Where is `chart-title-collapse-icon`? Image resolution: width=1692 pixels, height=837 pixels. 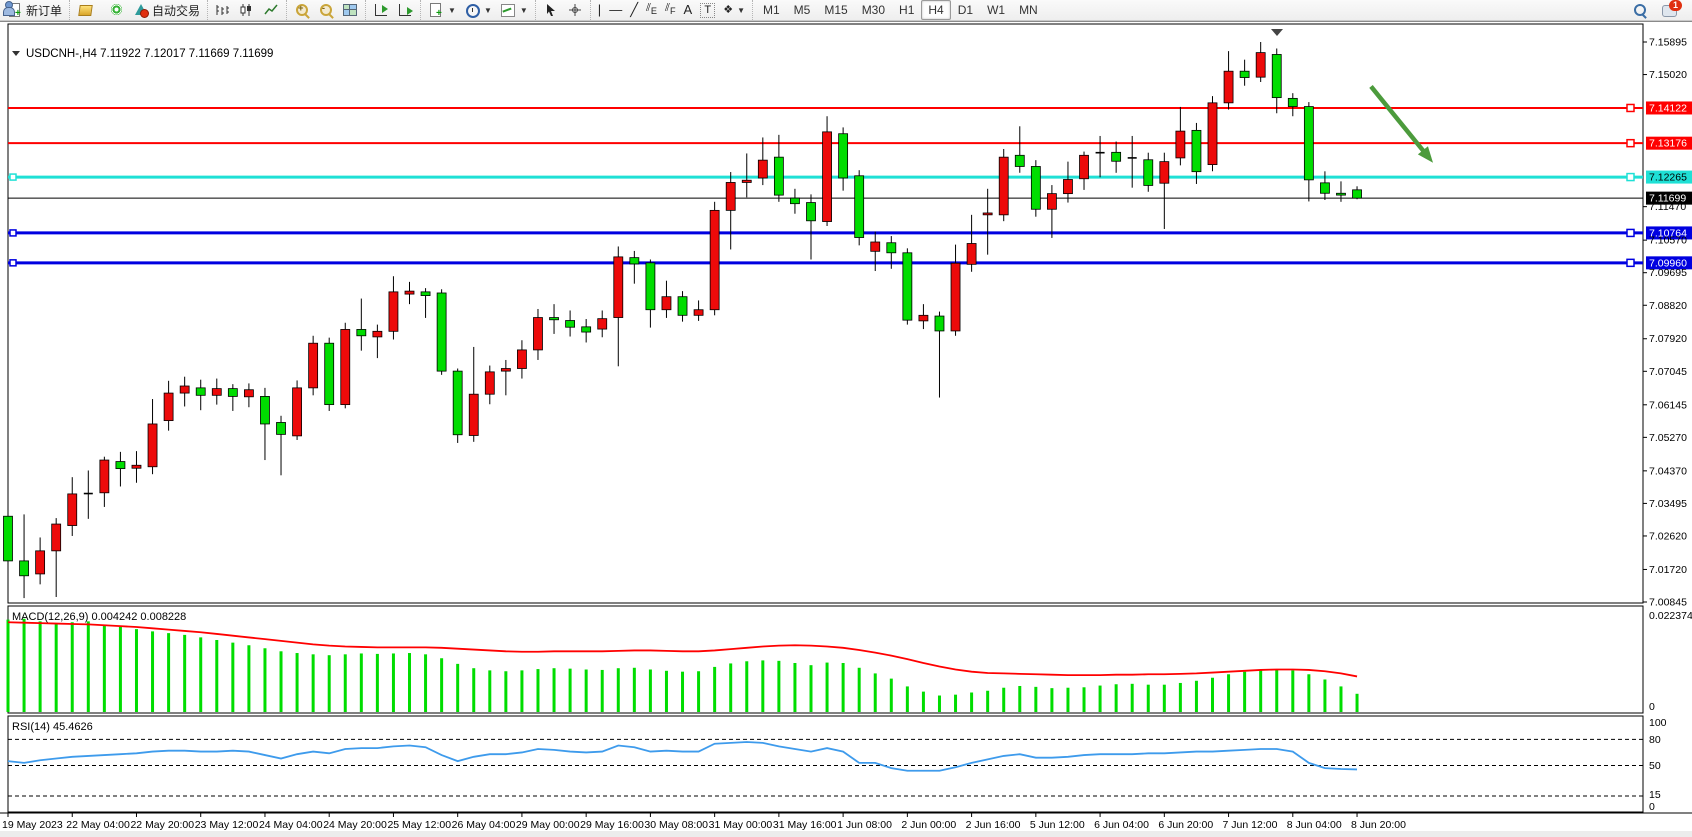
chart-title-collapse-icon is located at coordinates (16, 53).